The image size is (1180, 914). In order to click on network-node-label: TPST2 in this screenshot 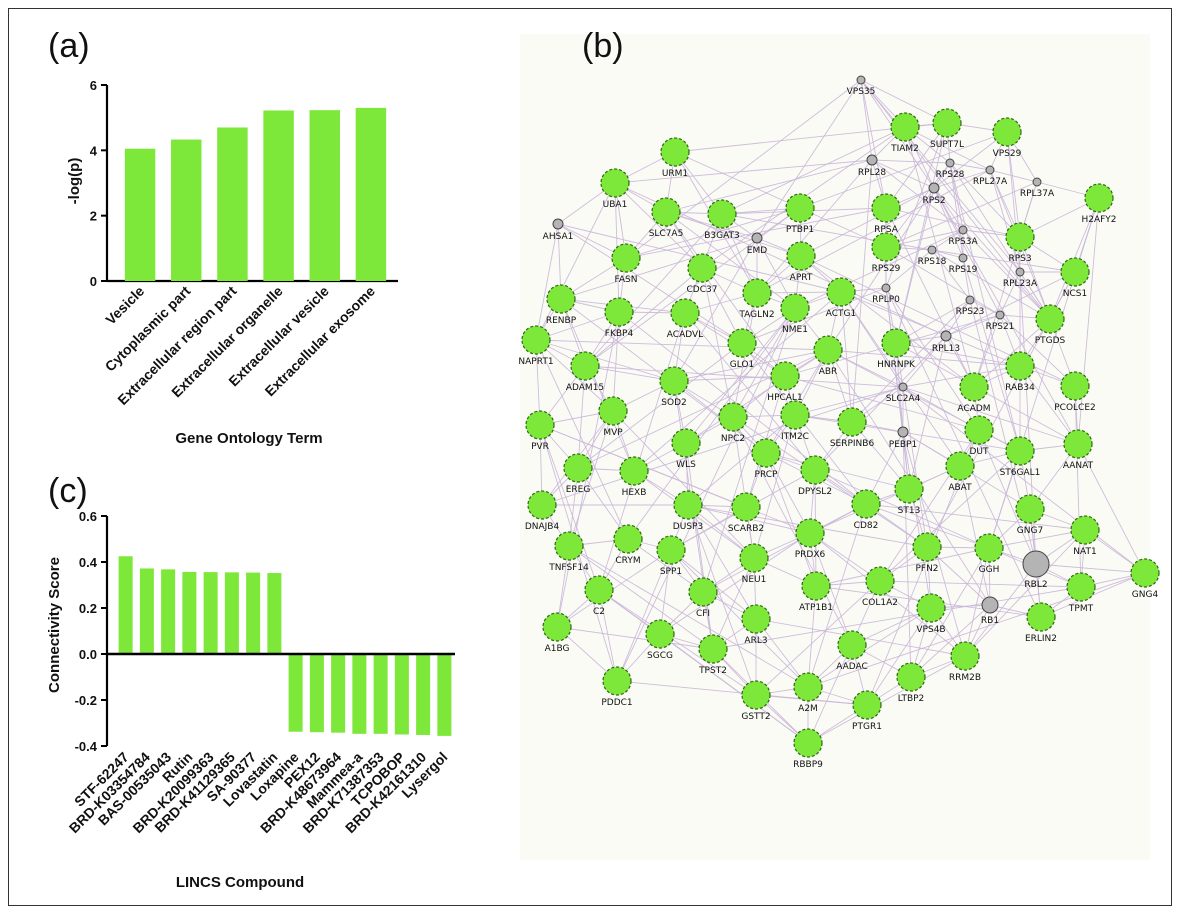, I will do `click(712, 671)`.